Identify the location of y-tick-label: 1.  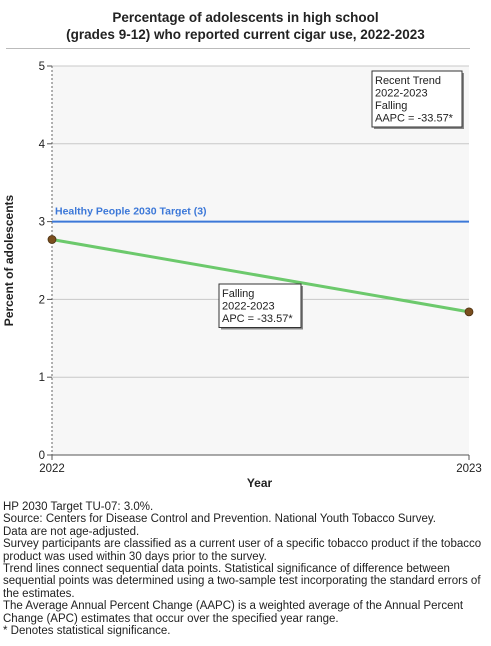
(42, 378).